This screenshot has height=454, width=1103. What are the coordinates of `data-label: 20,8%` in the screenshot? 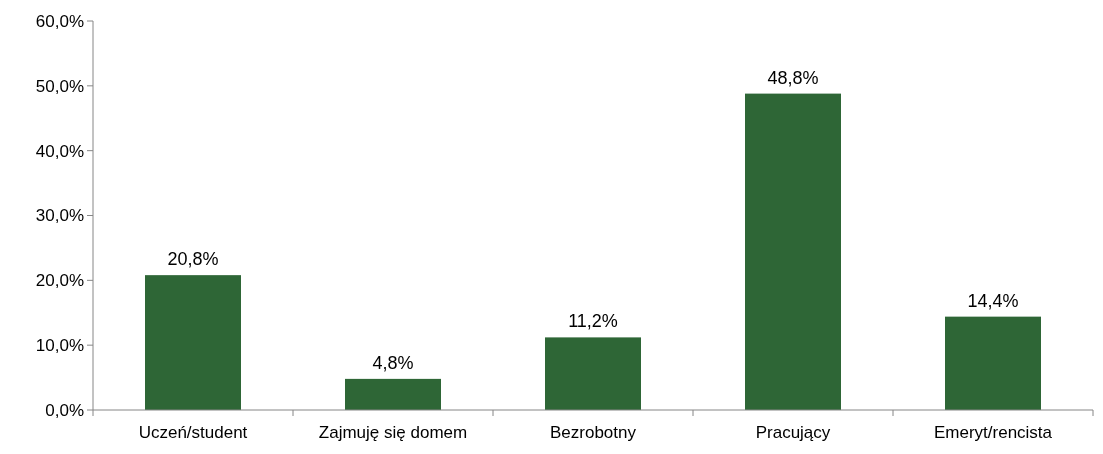 It's located at (193, 259).